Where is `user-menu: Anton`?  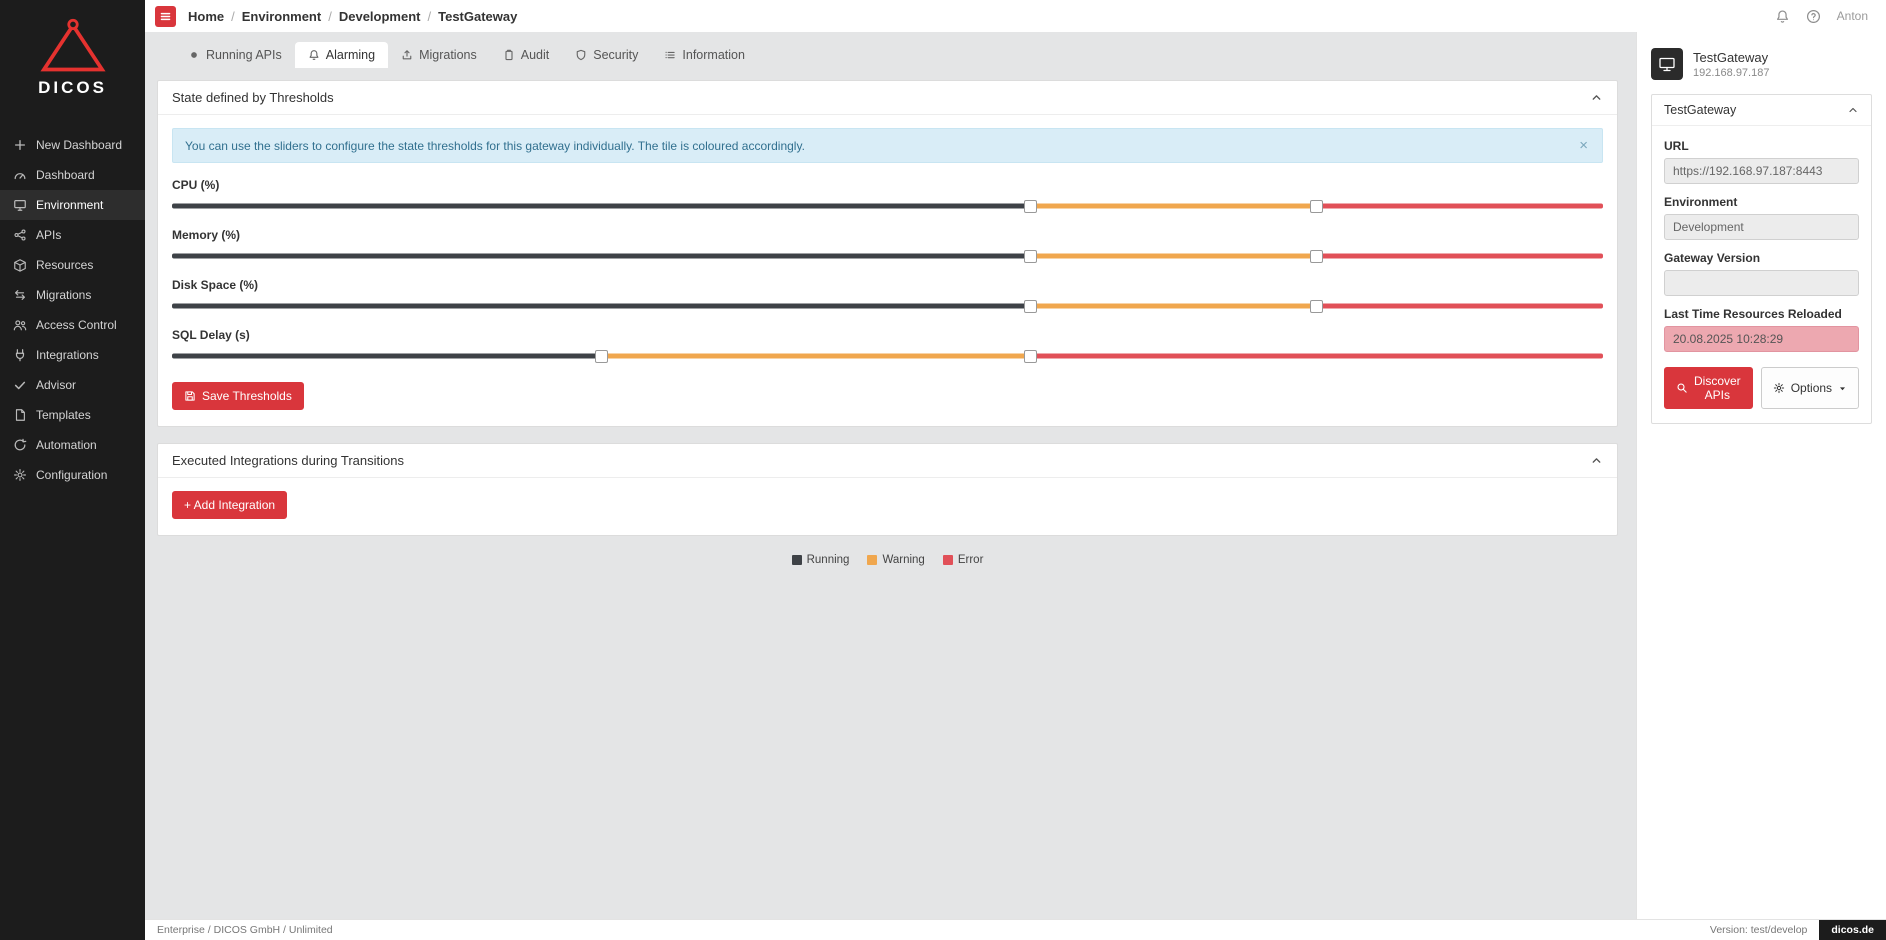 user-menu: Anton is located at coordinates (1852, 16).